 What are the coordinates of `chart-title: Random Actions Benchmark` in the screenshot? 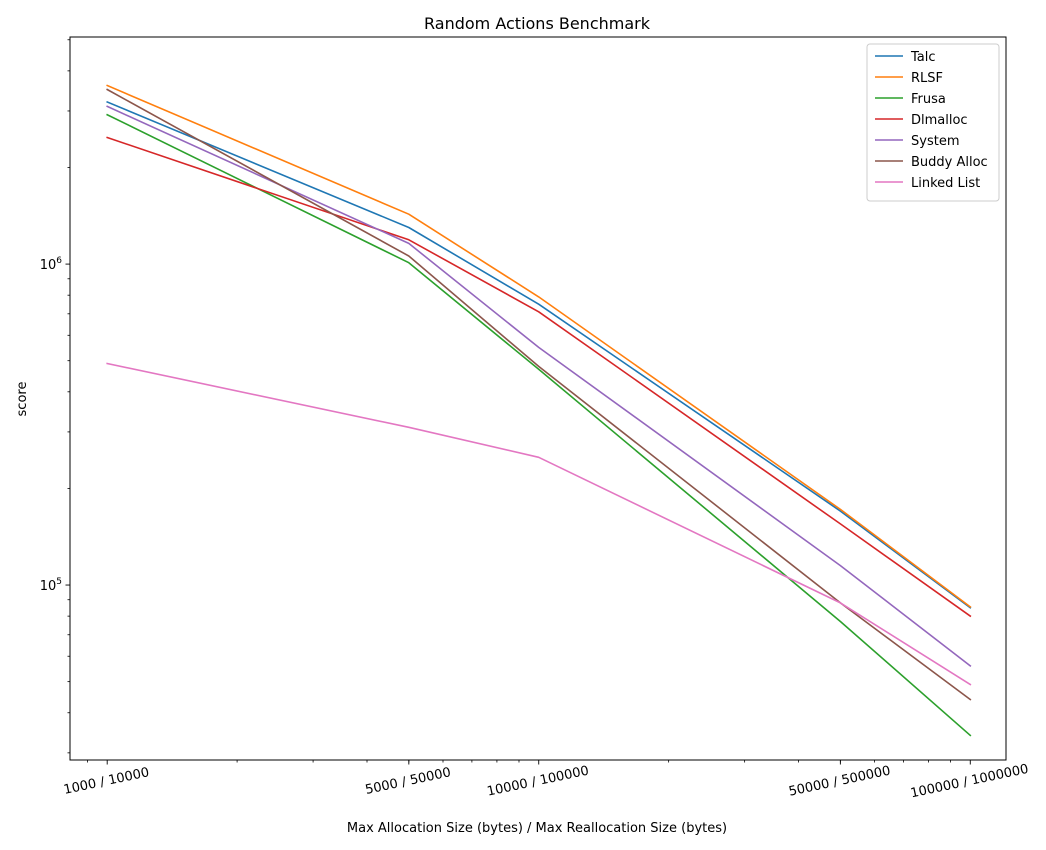 It's located at (537, 23).